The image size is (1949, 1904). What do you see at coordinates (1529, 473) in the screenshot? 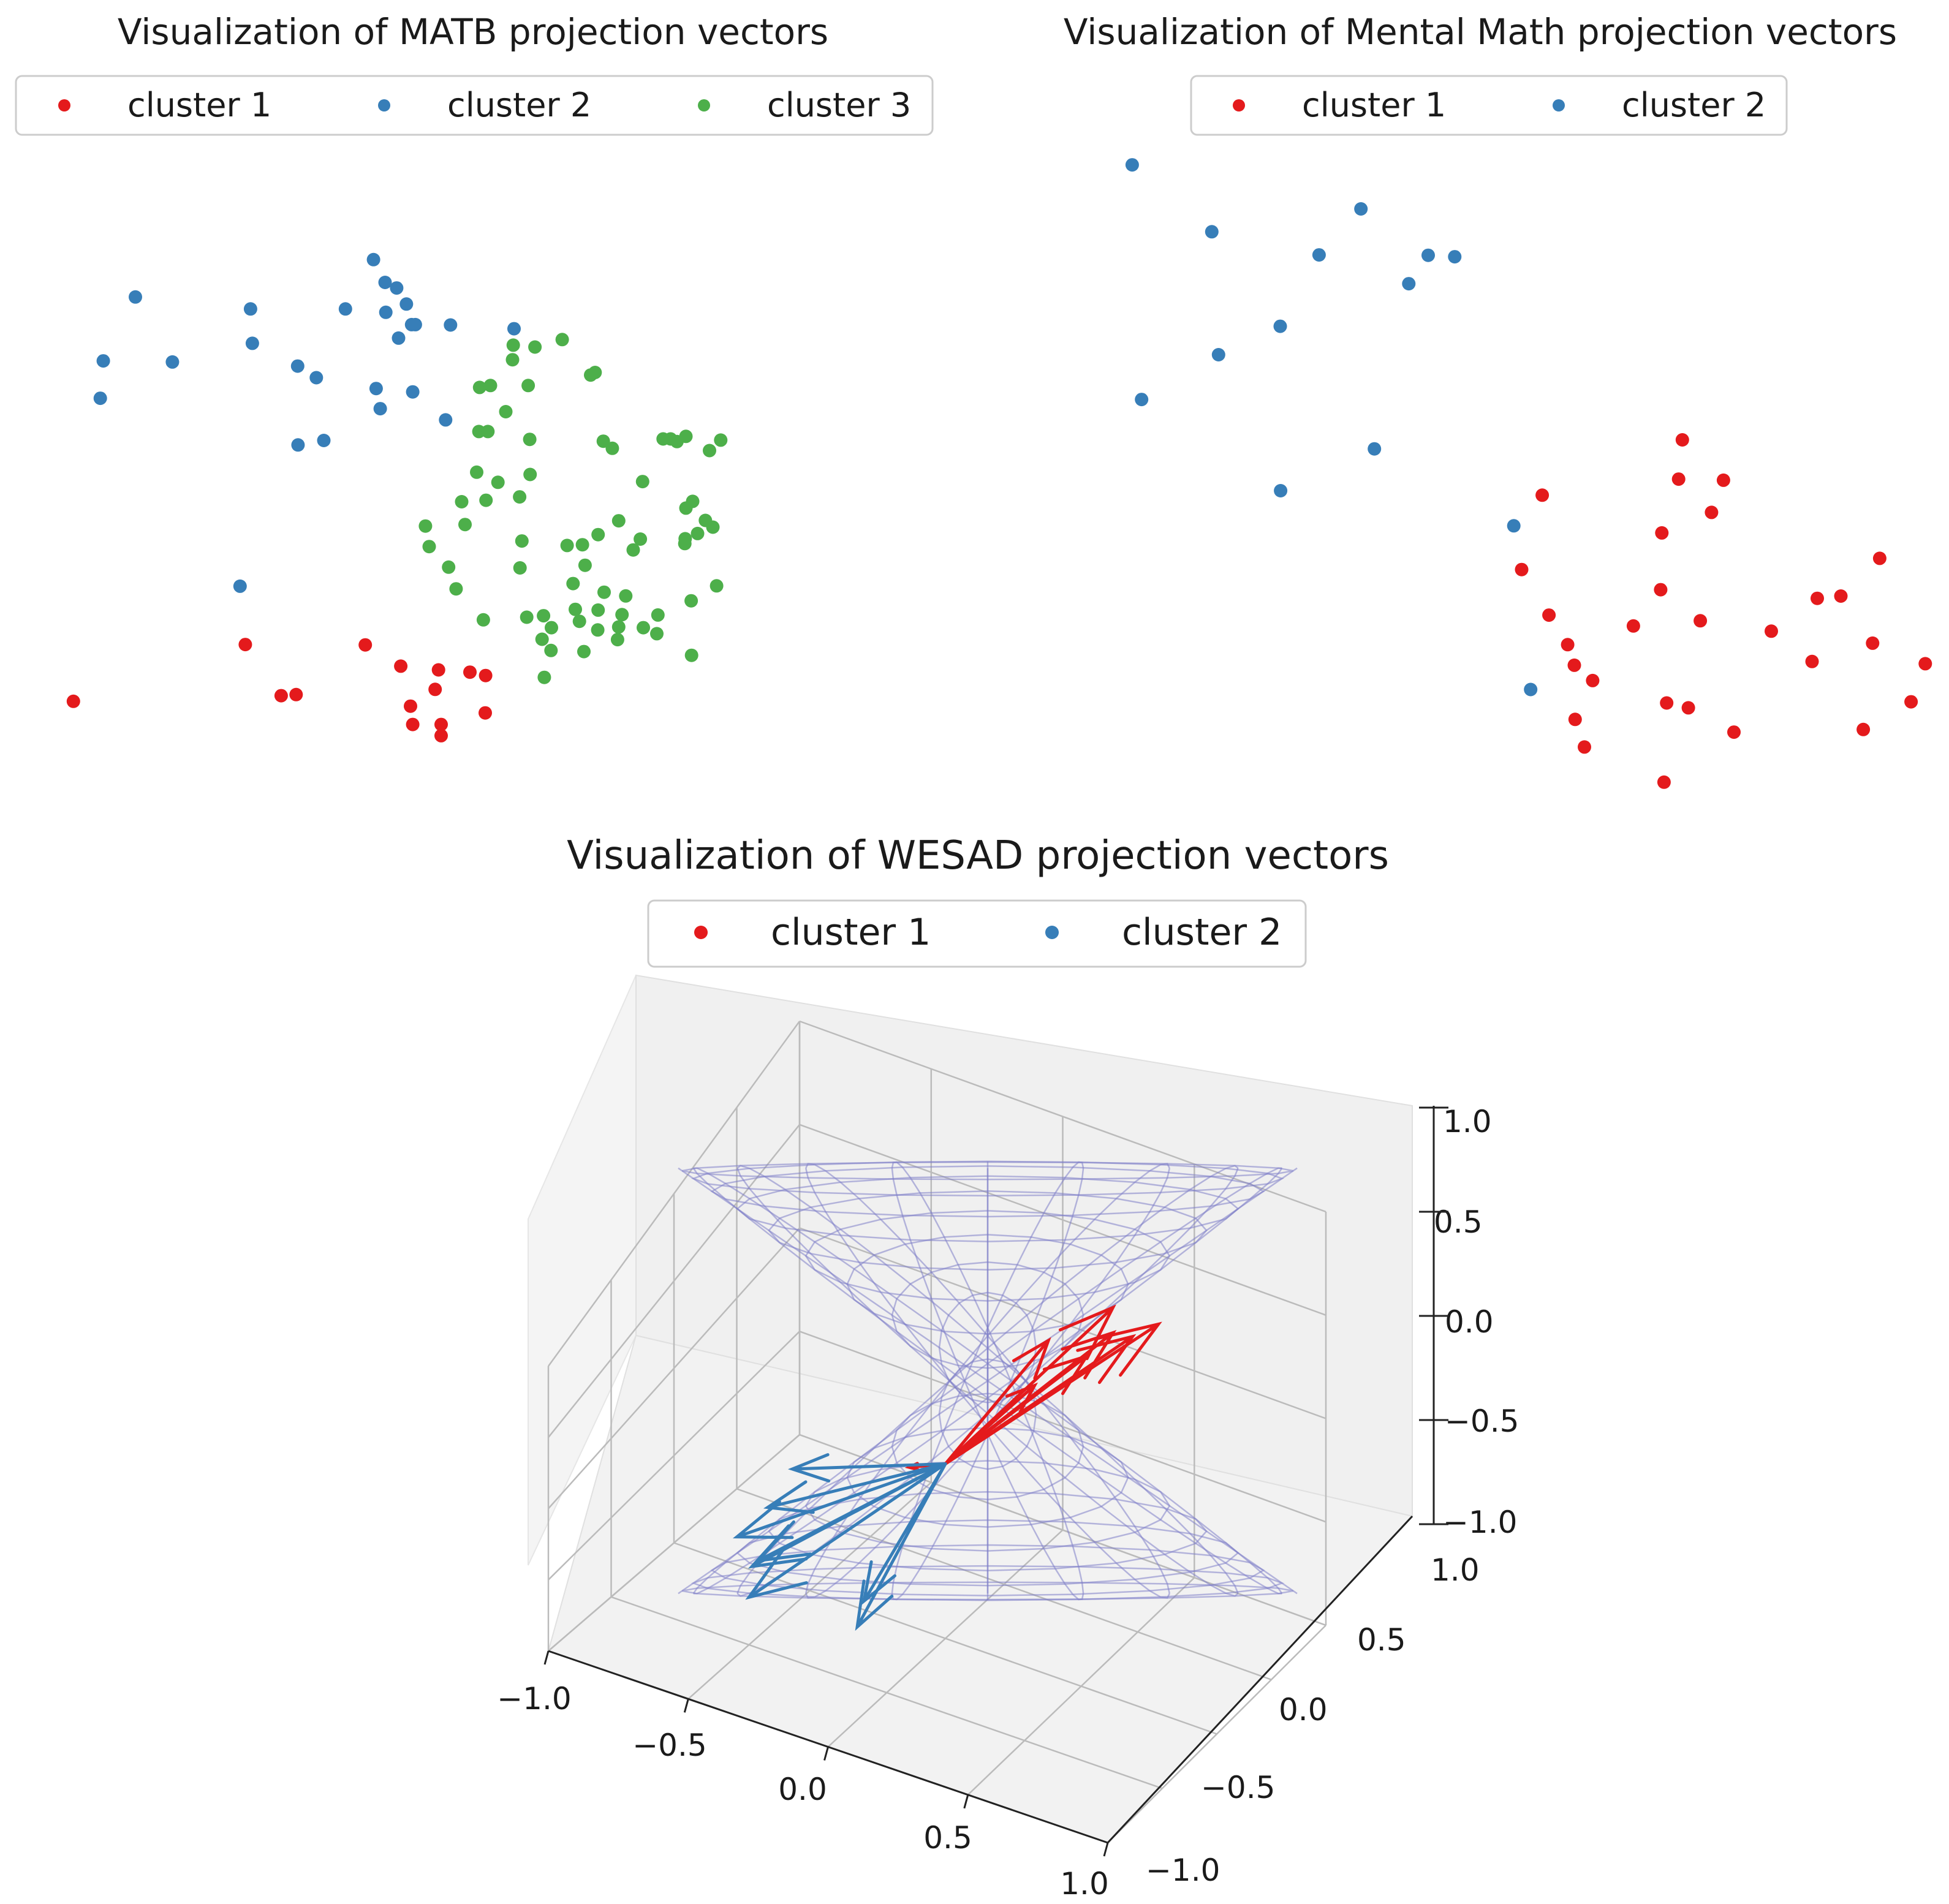
I see `mental-math-points` at bounding box center [1529, 473].